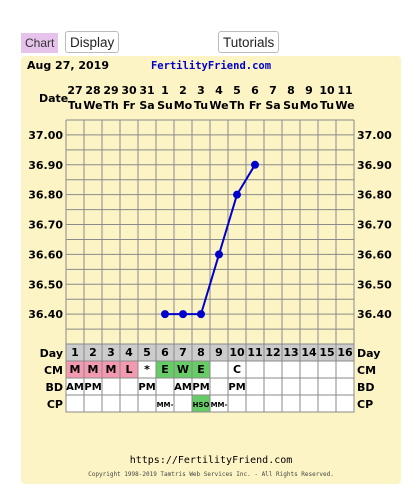  Describe the element at coordinates (45, 314) in the screenshot. I see `y-tick-label-left: 36.40` at that location.